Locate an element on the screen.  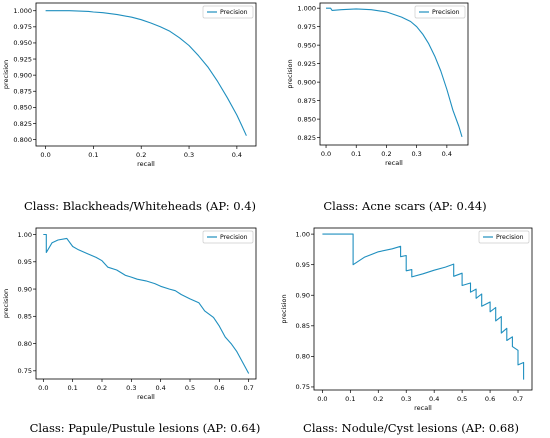
panel-caption: Class: Blackheads/Whiteheads (AP: 0.4) is located at coordinates (140, 206).